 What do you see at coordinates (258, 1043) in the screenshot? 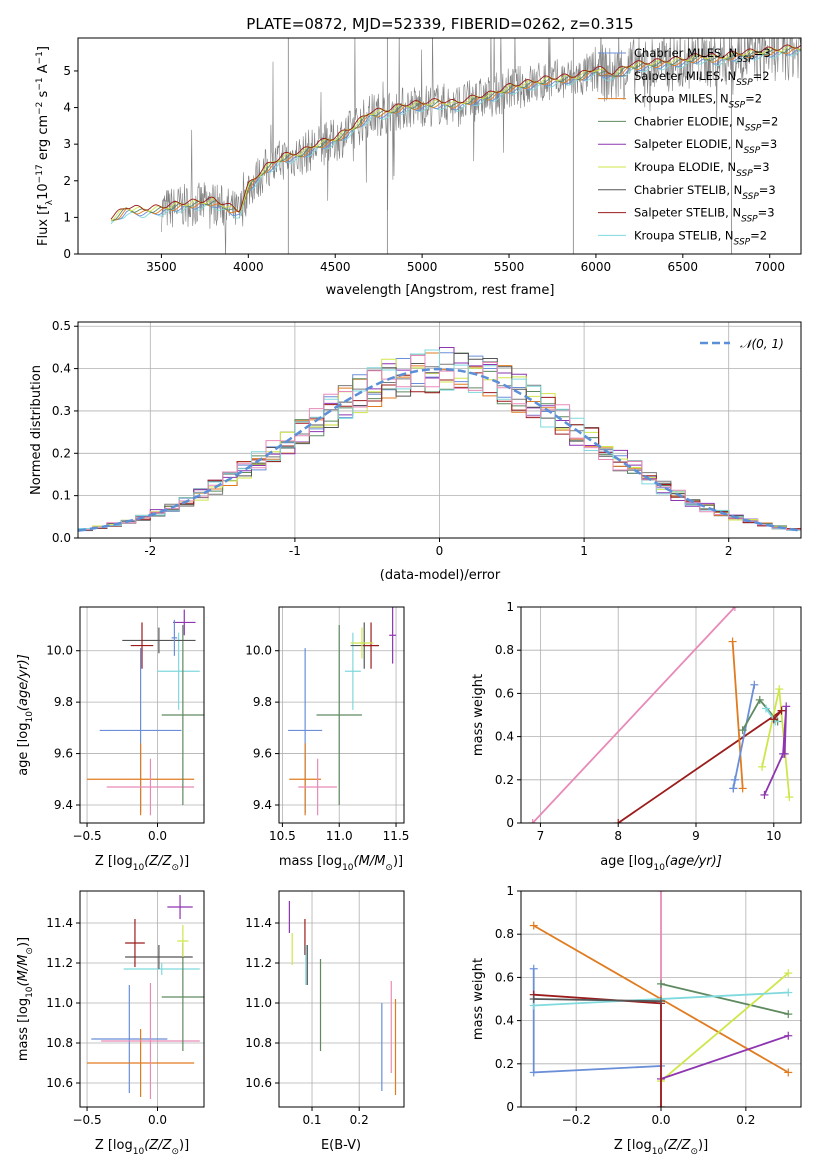
I see `y-tick-label: 10.8` at bounding box center [258, 1043].